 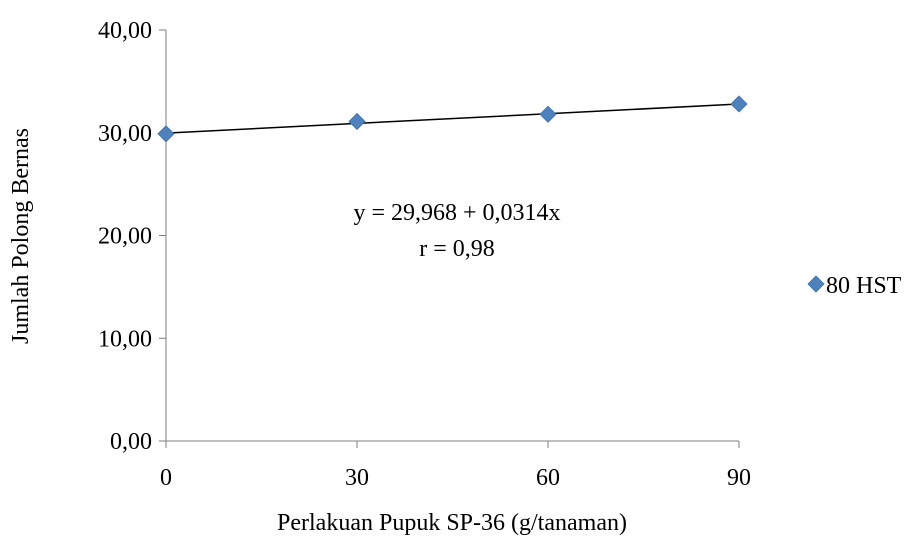 I want to click on y-tick-label: 10,00, so click(x=125, y=339).